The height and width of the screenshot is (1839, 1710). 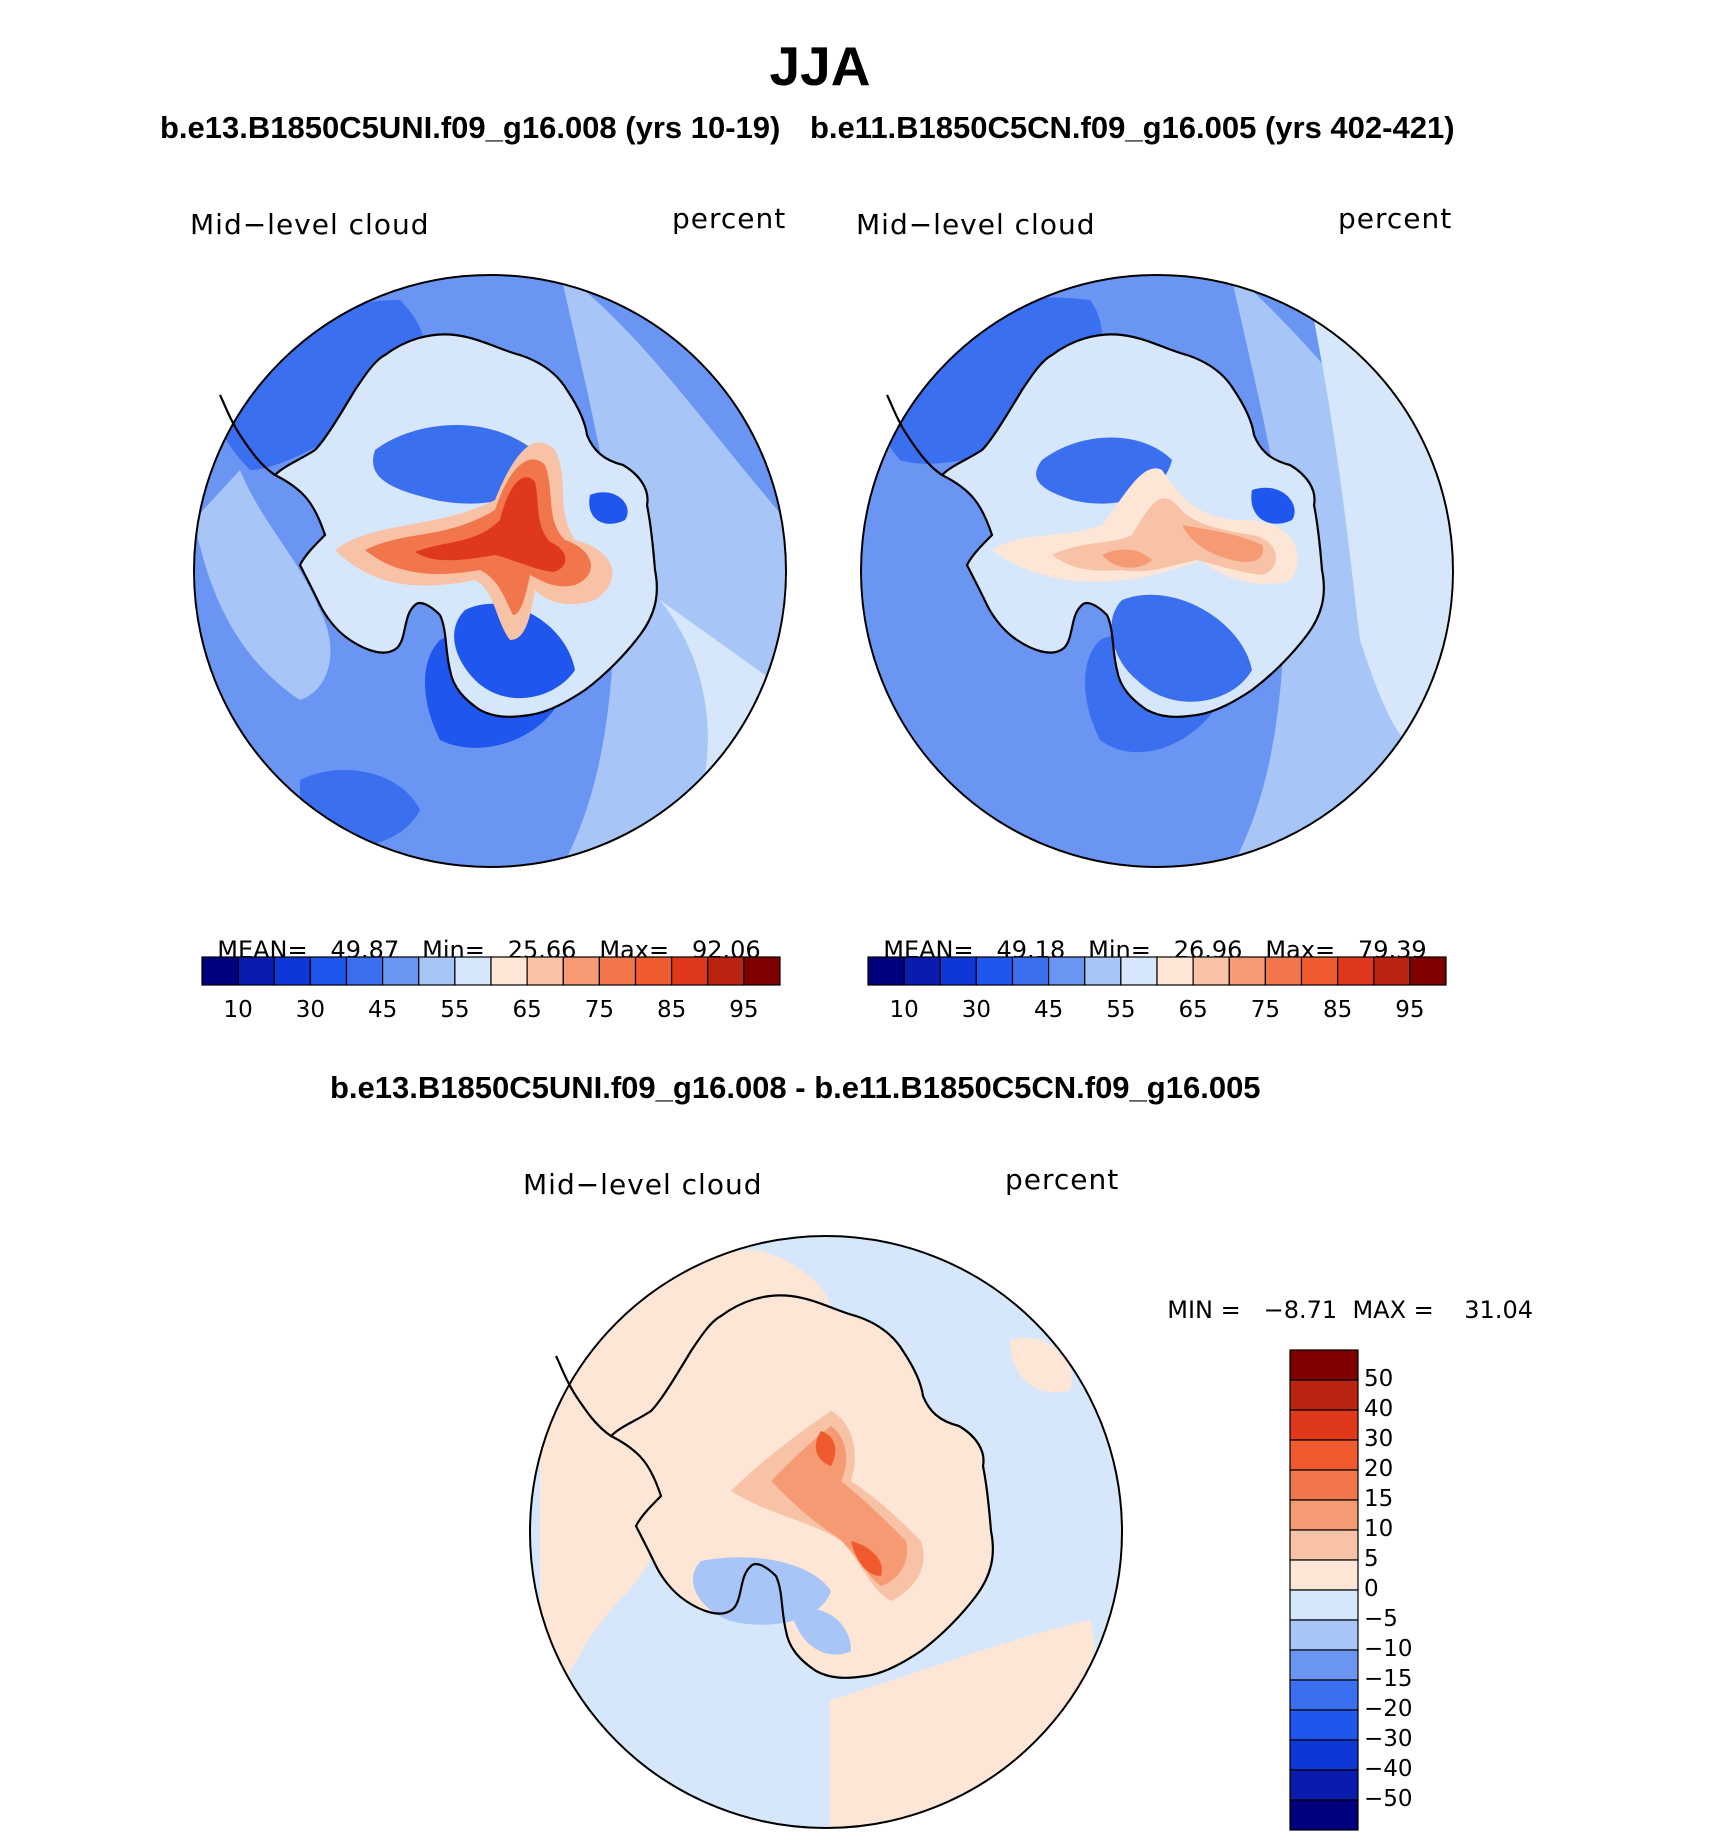 What do you see at coordinates (1041, 1365) in the screenshot?
I see `diff-field-warm-ne` at bounding box center [1041, 1365].